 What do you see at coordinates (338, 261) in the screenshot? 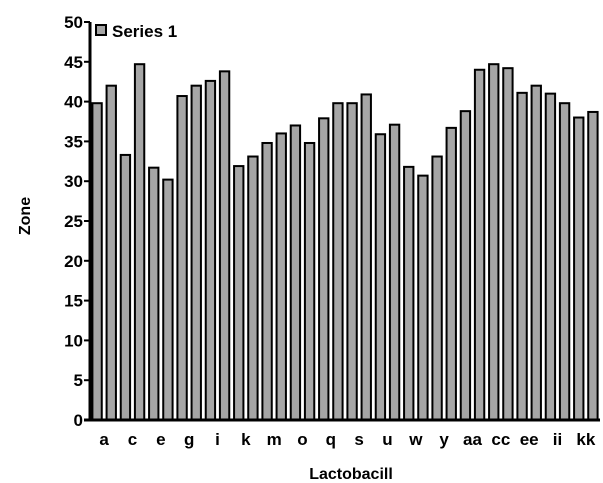
I see `bar-r` at bounding box center [338, 261].